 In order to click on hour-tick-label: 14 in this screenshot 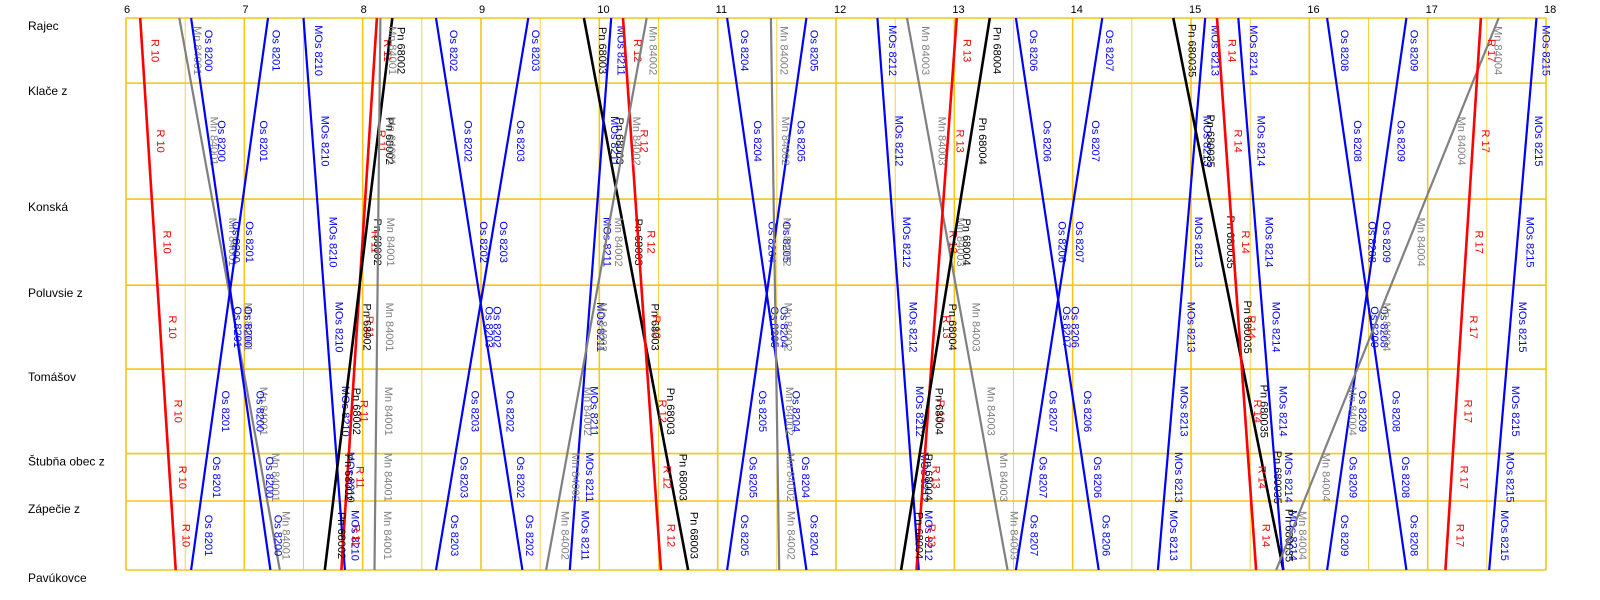, I will do `click(1077, 10)`.